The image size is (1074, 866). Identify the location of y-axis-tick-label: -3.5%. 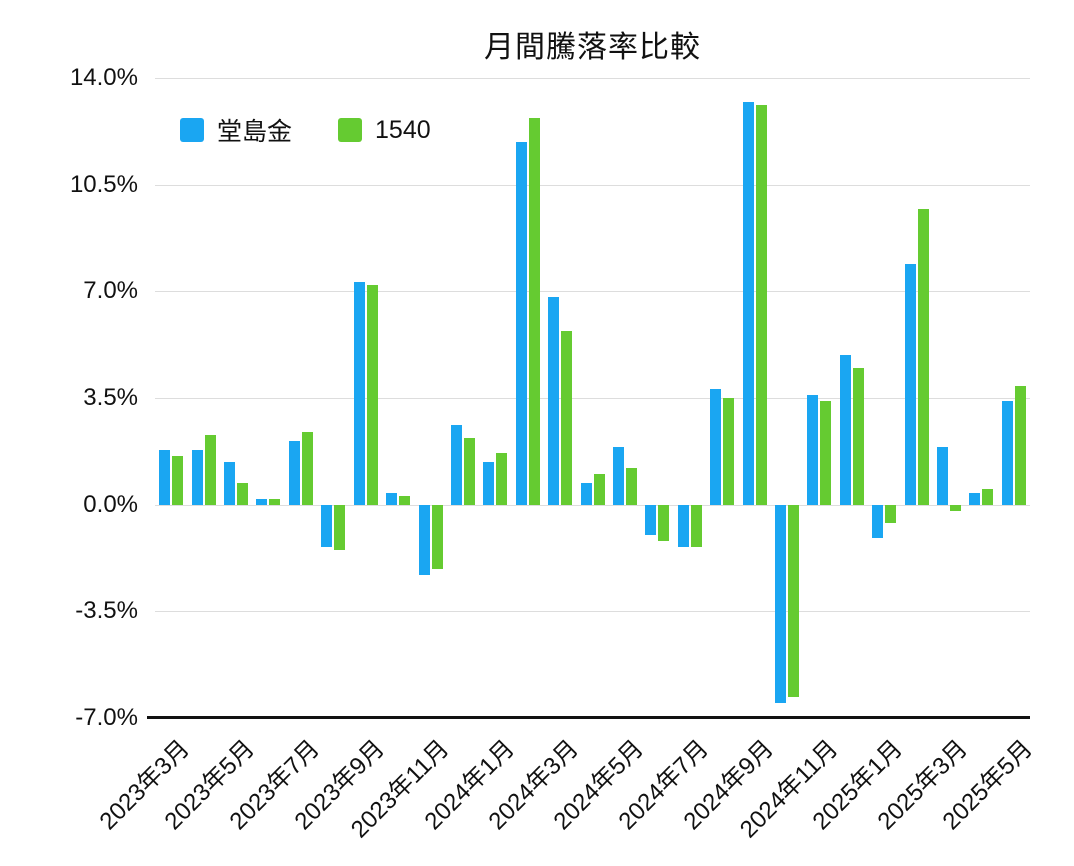
(106, 611).